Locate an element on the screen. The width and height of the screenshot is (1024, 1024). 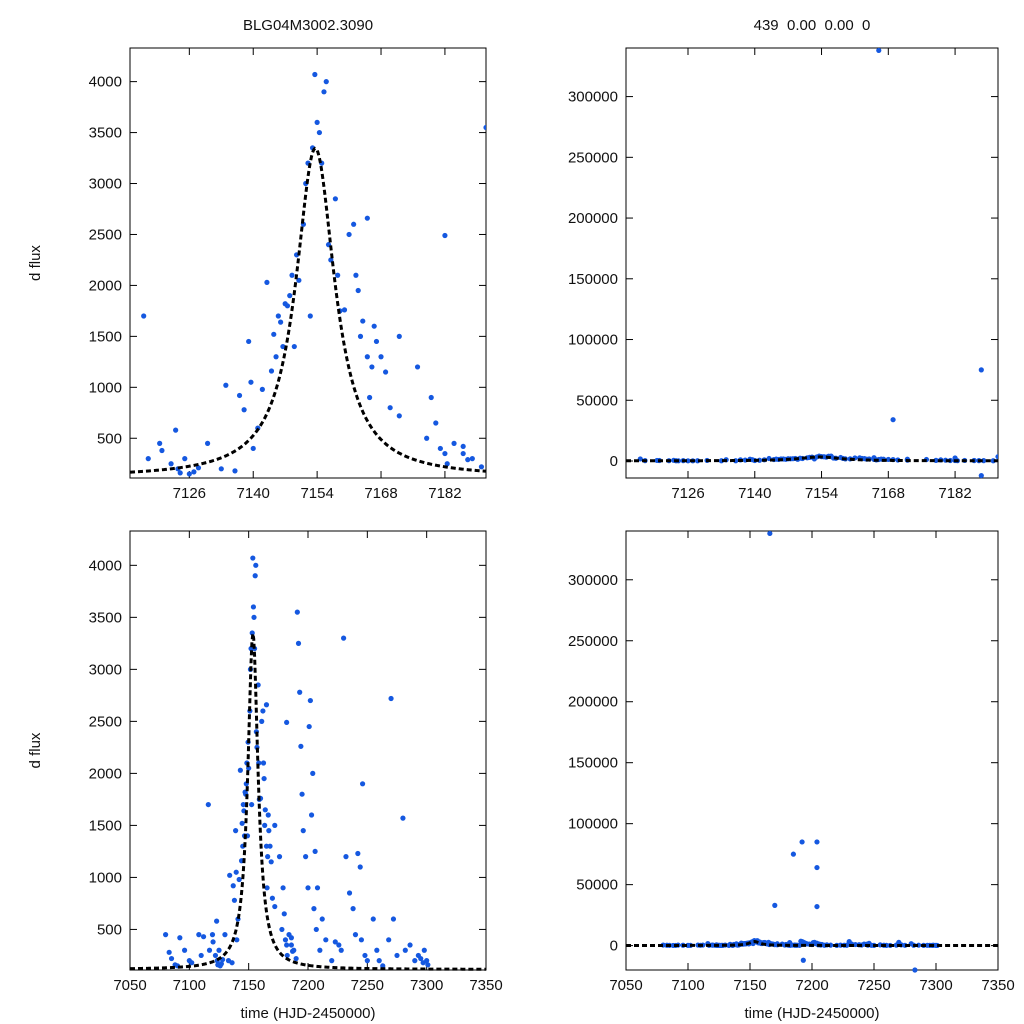
y-tick-label: 300000 is located at coordinates (593, 580).